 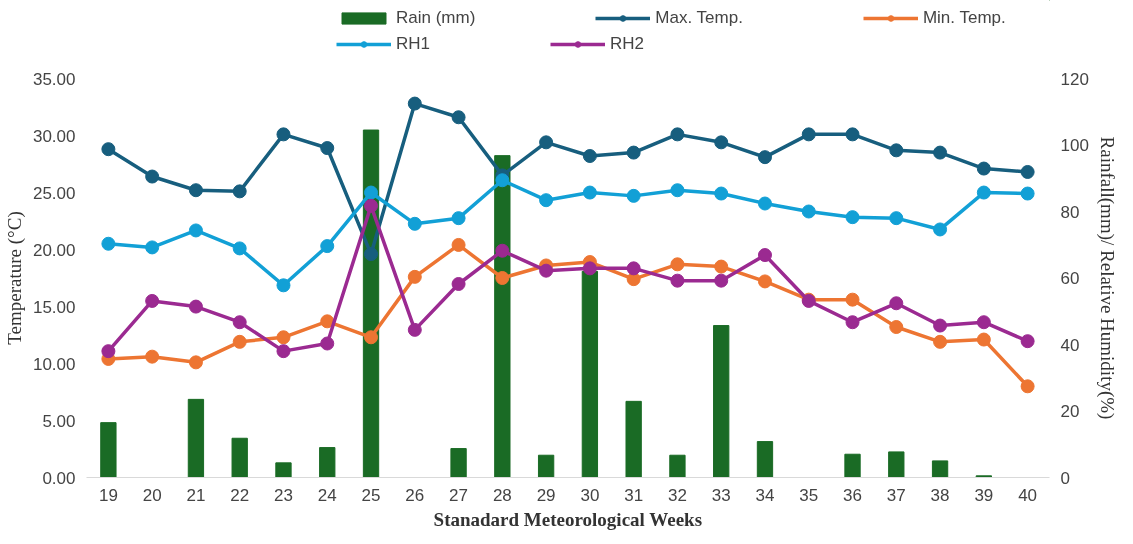 I want to click on x-tick-label: 19, so click(x=108, y=495).